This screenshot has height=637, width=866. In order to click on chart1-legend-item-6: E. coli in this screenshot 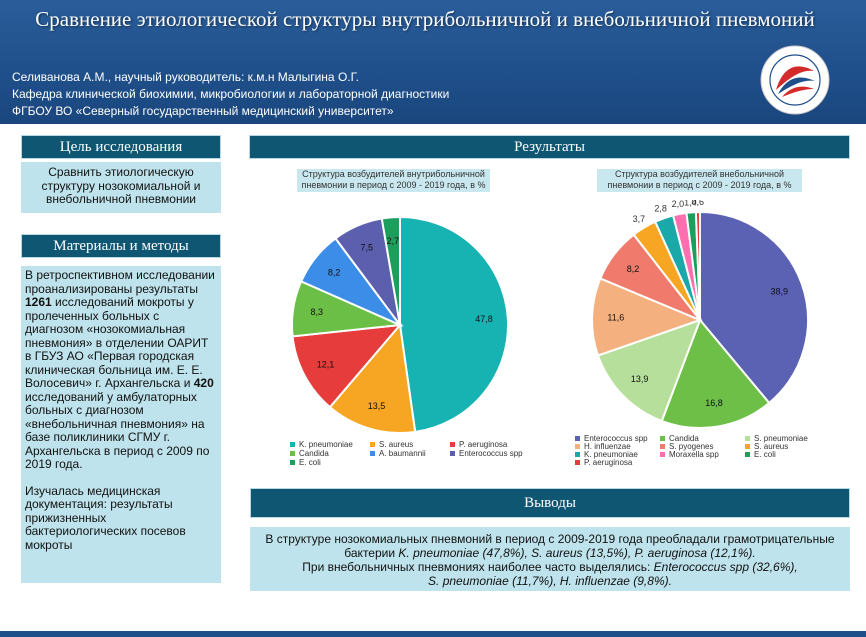, I will do `click(305, 462)`.